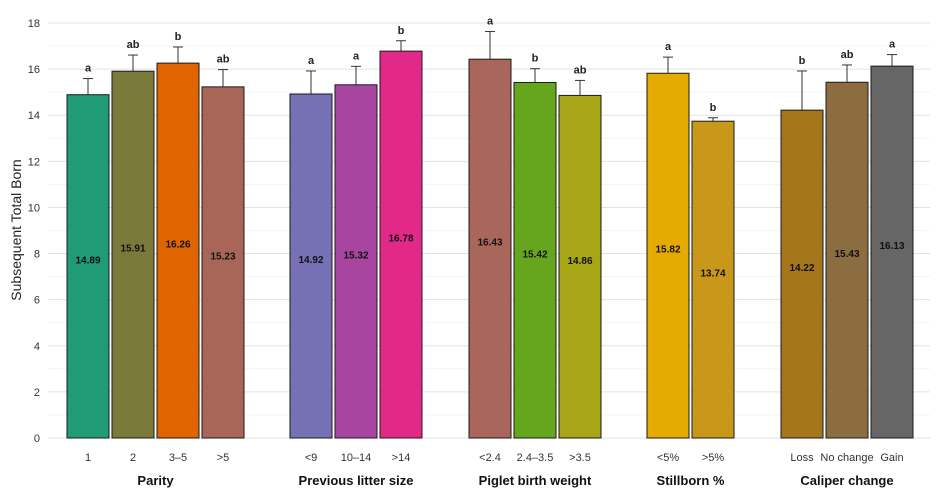 The image size is (936, 501). What do you see at coordinates (847, 55) in the screenshot?
I see `significance-letter-caliper-change-no-change: ab` at bounding box center [847, 55].